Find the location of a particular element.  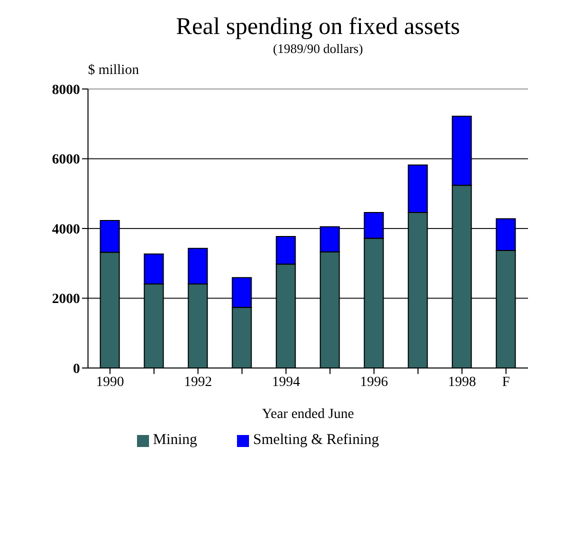

y-axis-title: $ million is located at coordinates (114, 71).